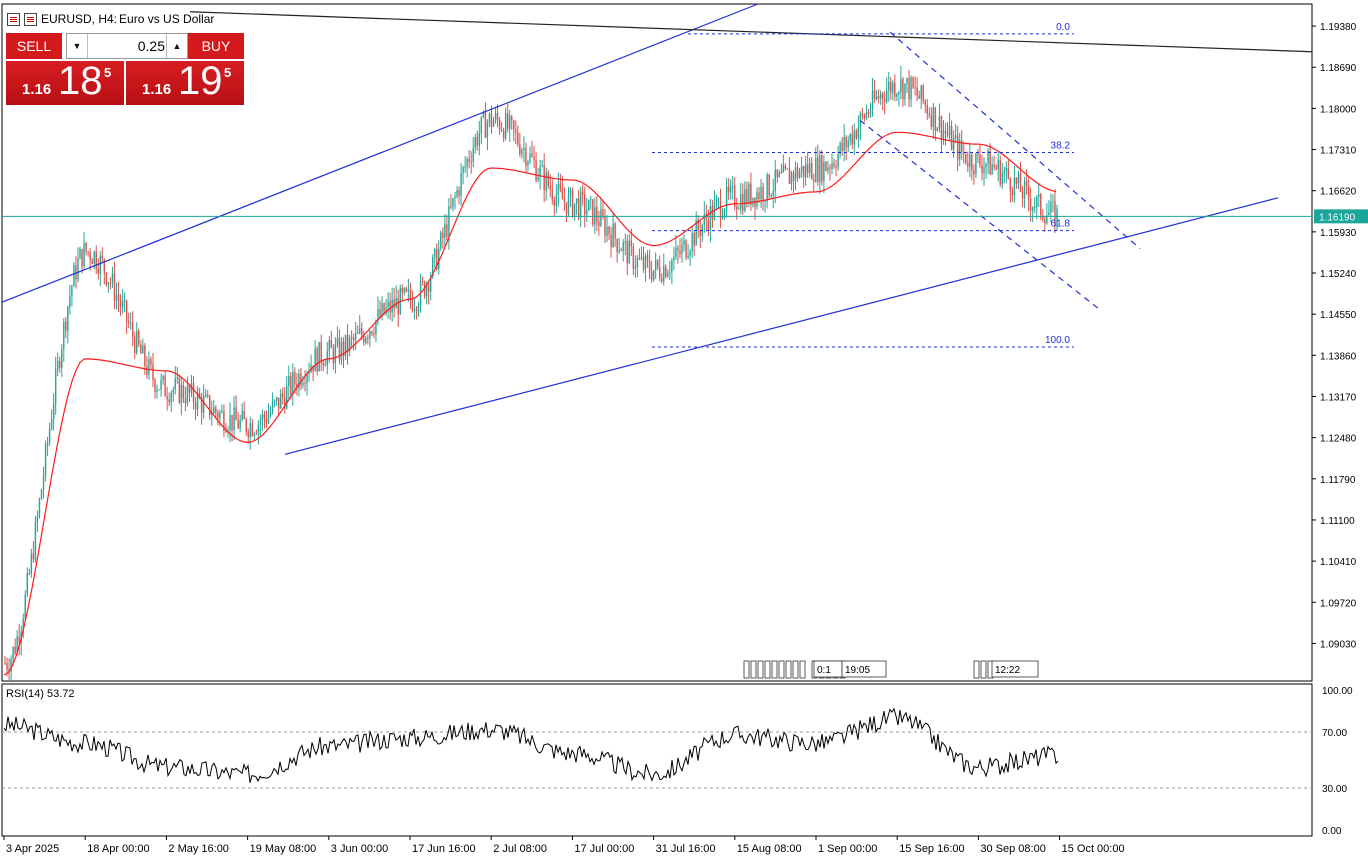  What do you see at coordinates (216, 46) in the screenshot?
I see `buy-button: BUY` at bounding box center [216, 46].